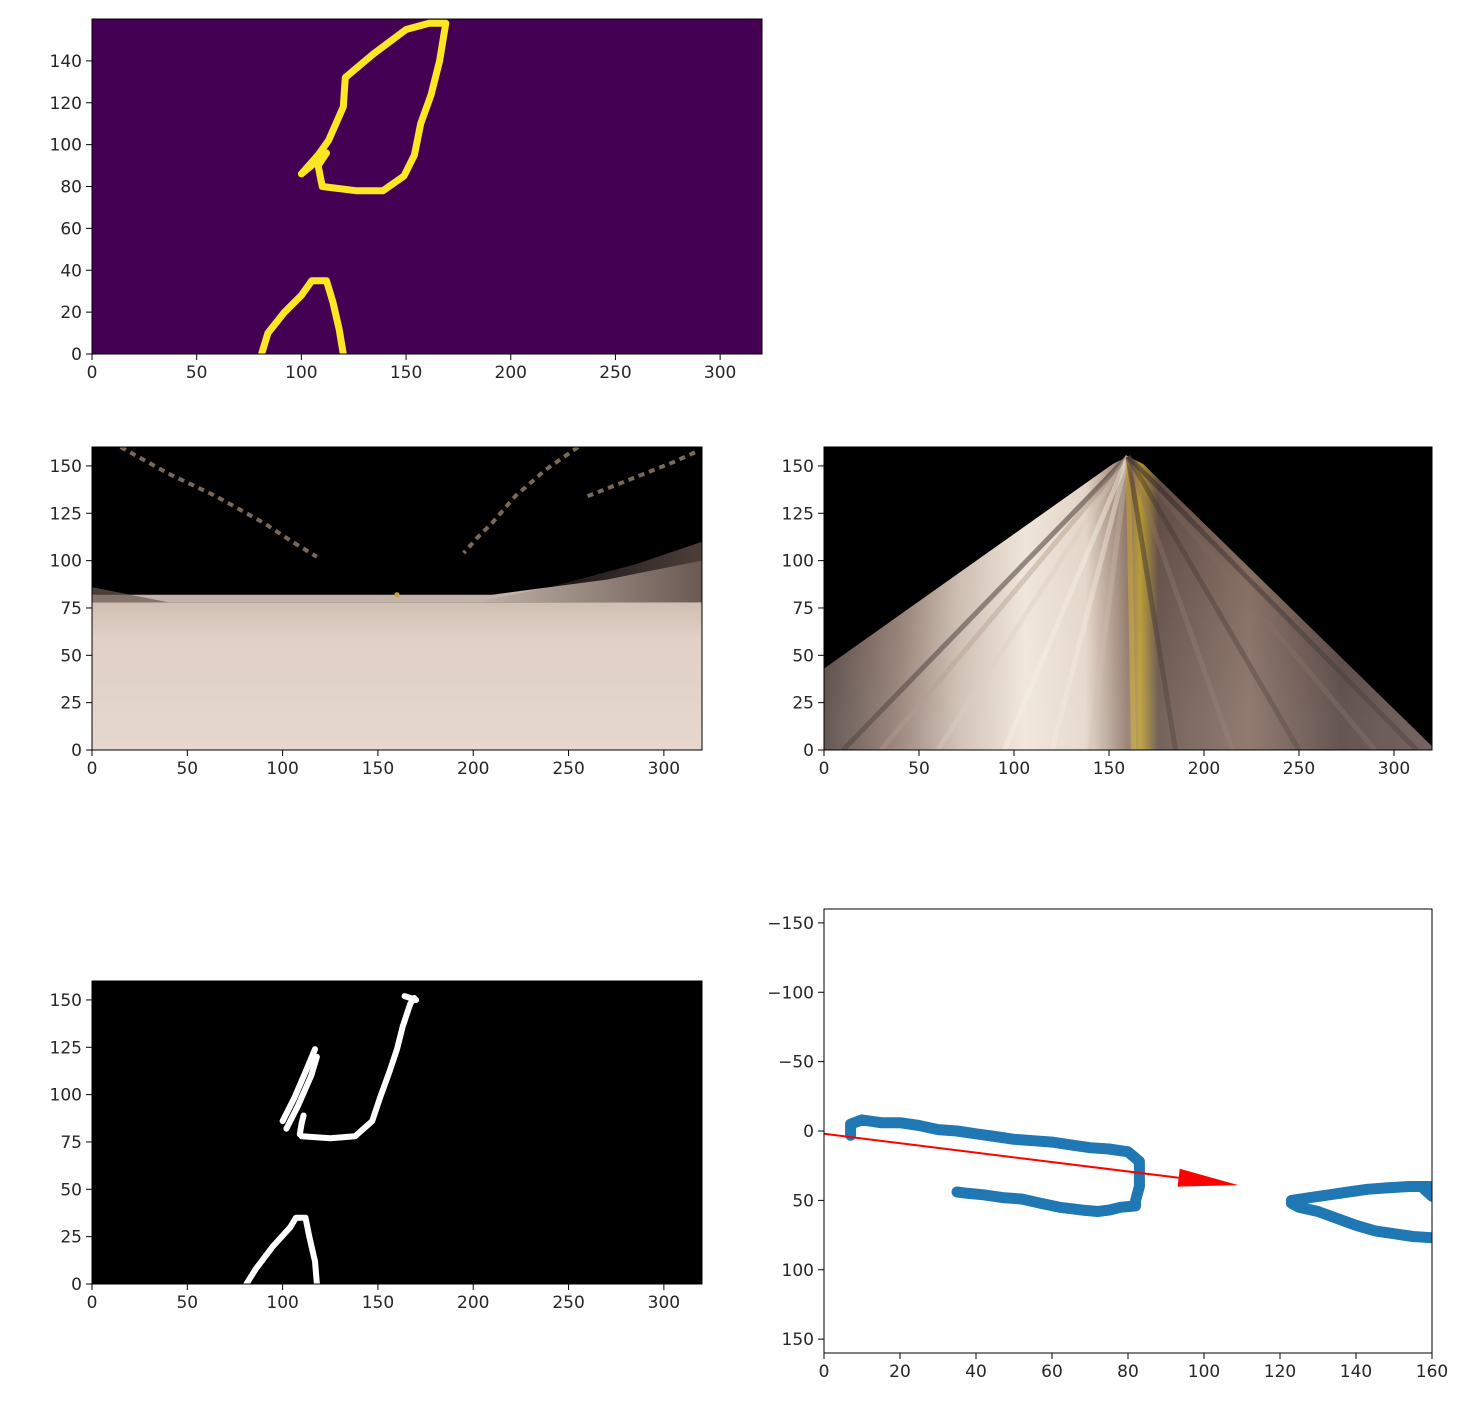 The width and height of the screenshot is (1472, 1420). Describe the element at coordinates (1128, 603) in the screenshot. I see `warp-shading` at that location.